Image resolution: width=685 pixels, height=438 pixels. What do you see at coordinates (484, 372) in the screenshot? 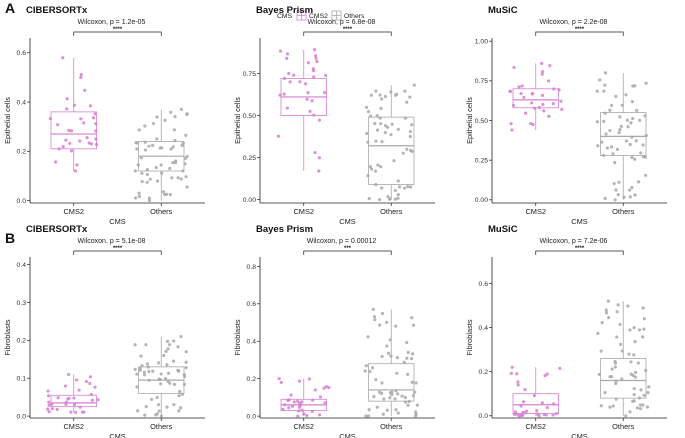
I see `y-tick-label: 0.2` at bounding box center [484, 372].